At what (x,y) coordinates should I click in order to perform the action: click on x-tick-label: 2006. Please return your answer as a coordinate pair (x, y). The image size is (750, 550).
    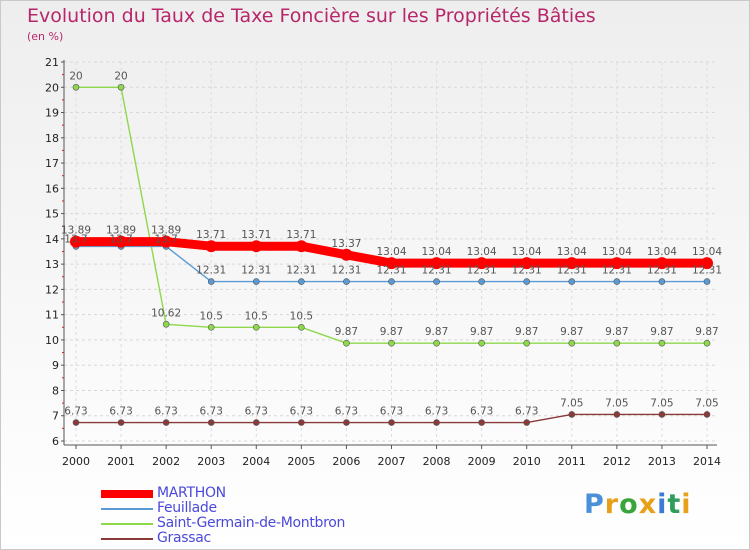
    Looking at the image, I should click on (346, 461).